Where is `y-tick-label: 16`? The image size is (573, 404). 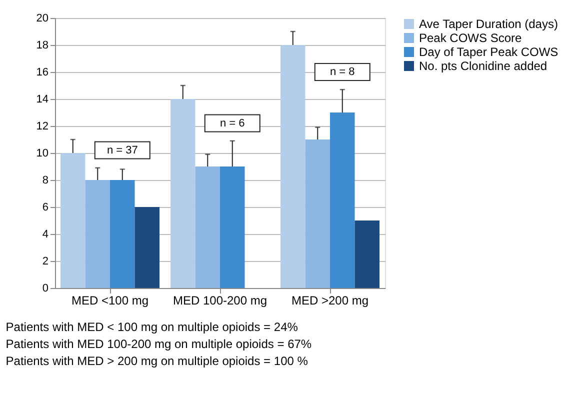
y-tick-label: 16 is located at coordinates (42, 72).